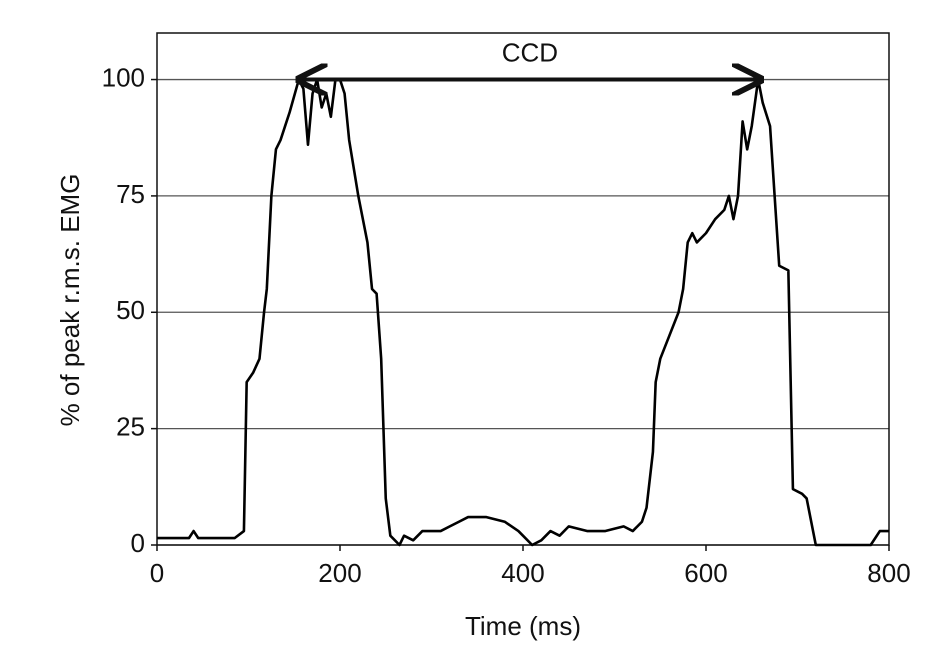 Image resolution: width=927 pixels, height=657 pixels. What do you see at coordinates (339, 573) in the screenshot?
I see `x-tick-label: 200` at bounding box center [339, 573].